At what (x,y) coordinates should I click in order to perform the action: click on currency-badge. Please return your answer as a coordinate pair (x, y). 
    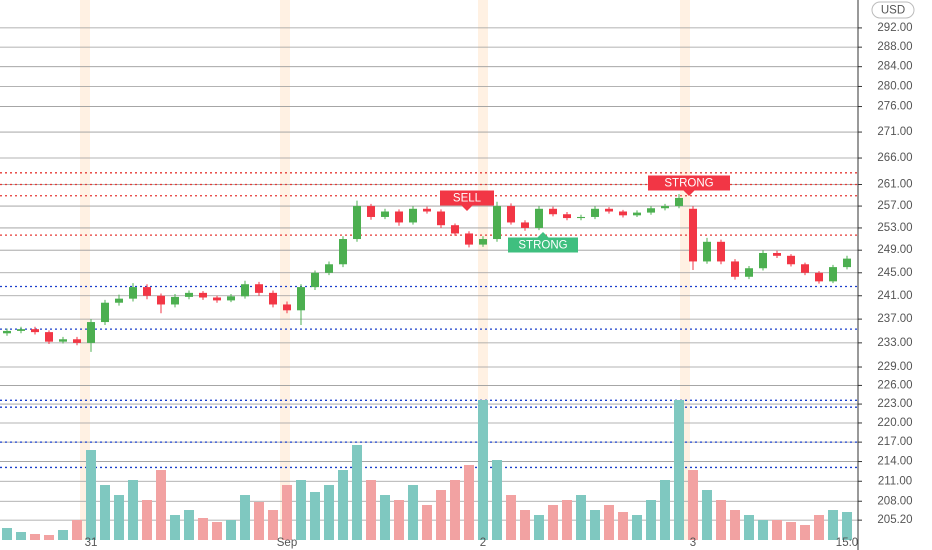
    Looking at the image, I should click on (893, 10).